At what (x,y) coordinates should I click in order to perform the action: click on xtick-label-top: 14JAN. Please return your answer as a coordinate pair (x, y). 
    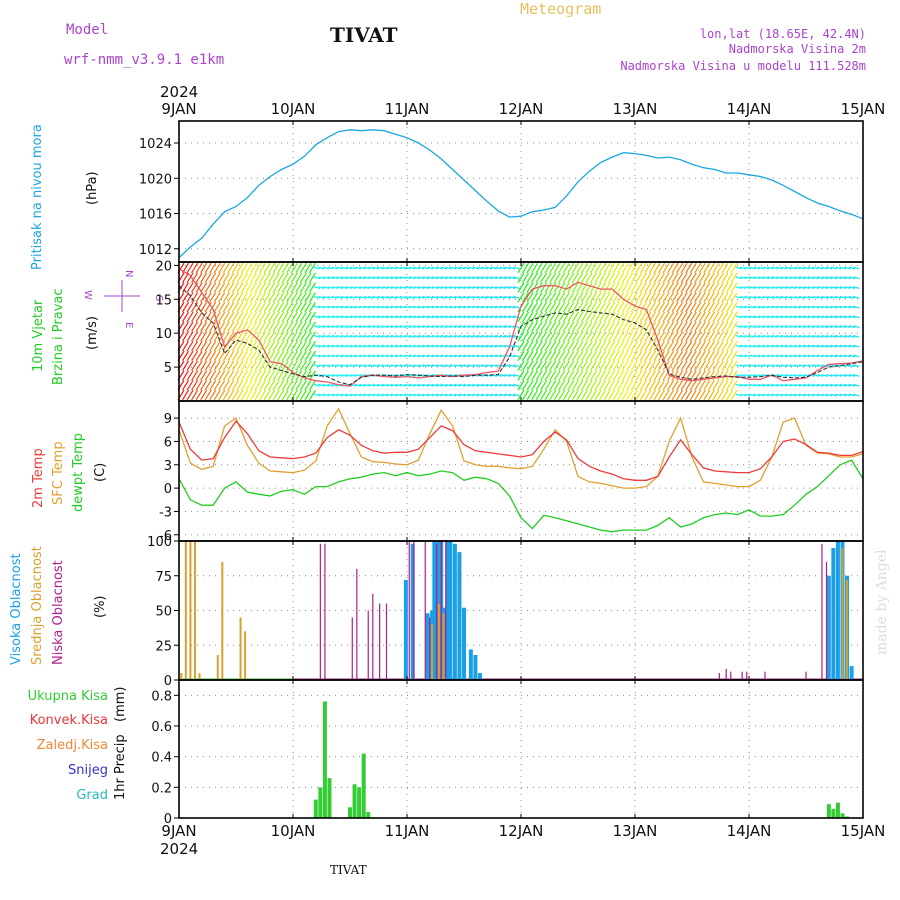
    Looking at the image, I should click on (749, 109).